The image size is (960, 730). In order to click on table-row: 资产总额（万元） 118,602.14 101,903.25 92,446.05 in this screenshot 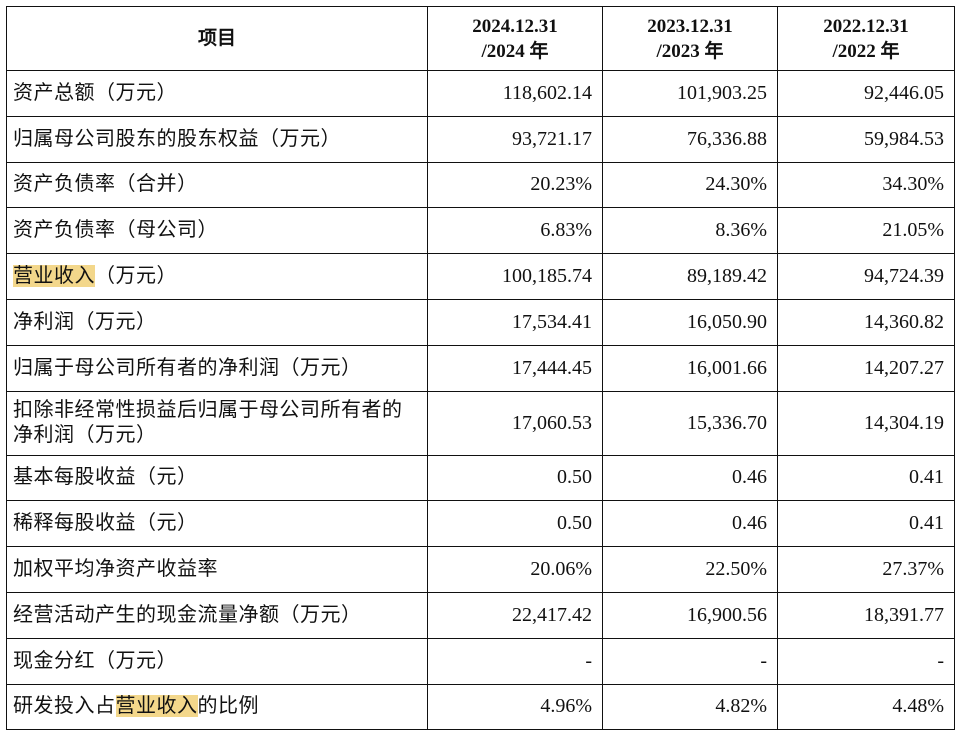, I will do `click(480, 93)`.